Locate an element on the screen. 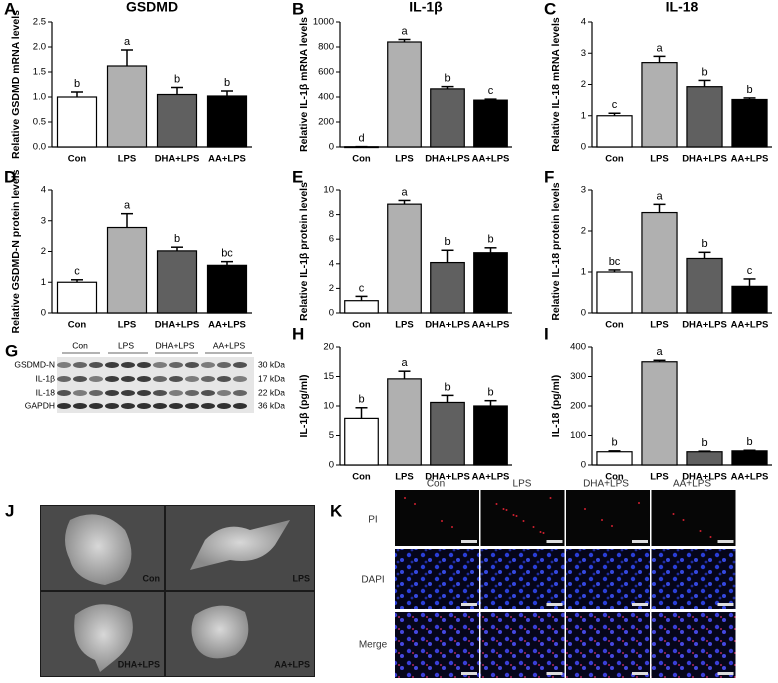 This screenshot has height=683, width=778. significance-letter: d is located at coordinates (361, 139).